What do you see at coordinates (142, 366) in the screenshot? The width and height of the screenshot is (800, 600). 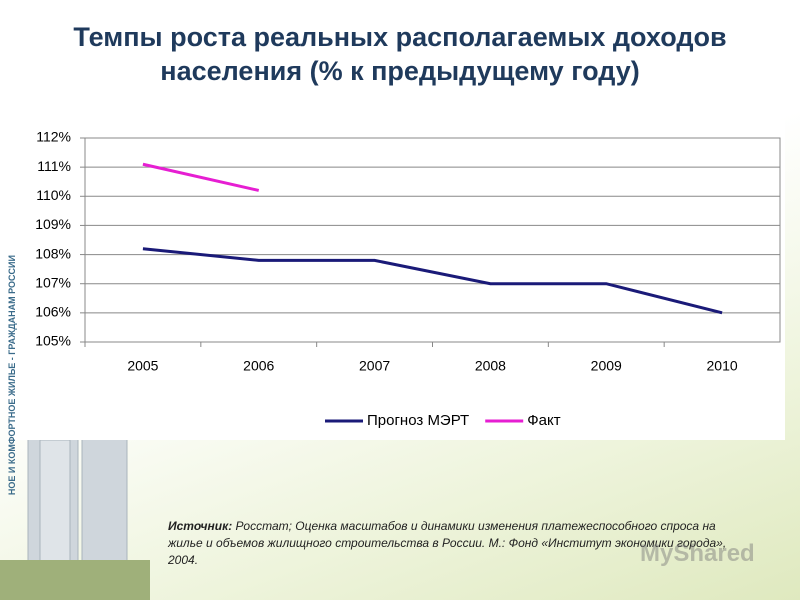 I see `x-tick-label: 2005` at bounding box center [142, 366].